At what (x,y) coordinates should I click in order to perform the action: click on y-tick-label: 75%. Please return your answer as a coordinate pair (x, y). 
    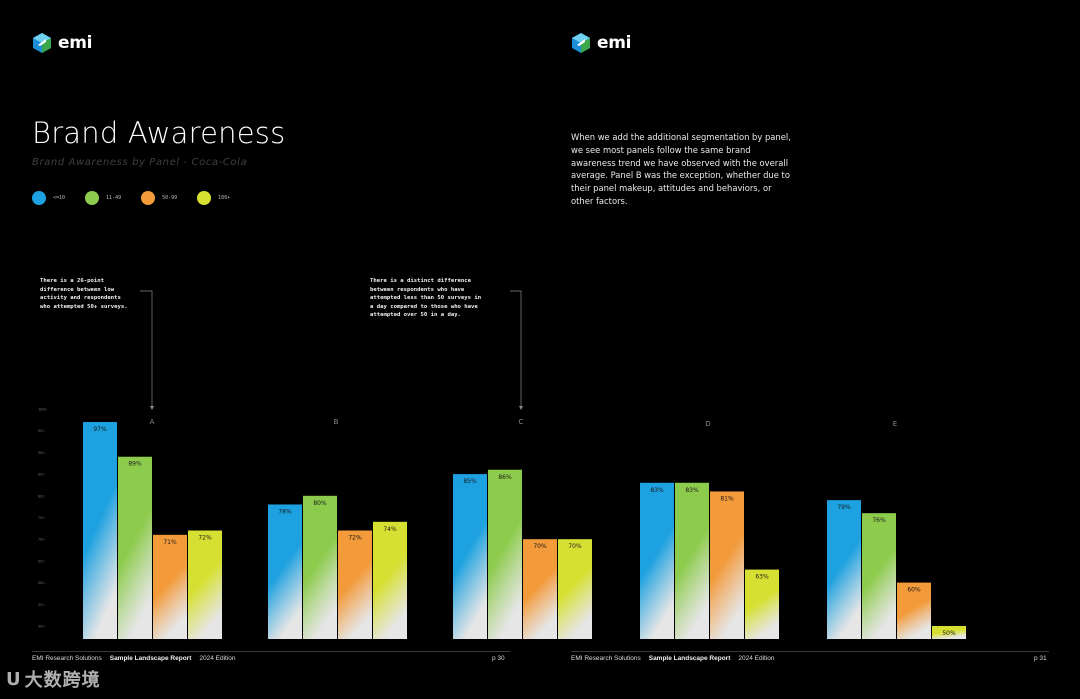
    Looking at the image, I should click on (41, 518).